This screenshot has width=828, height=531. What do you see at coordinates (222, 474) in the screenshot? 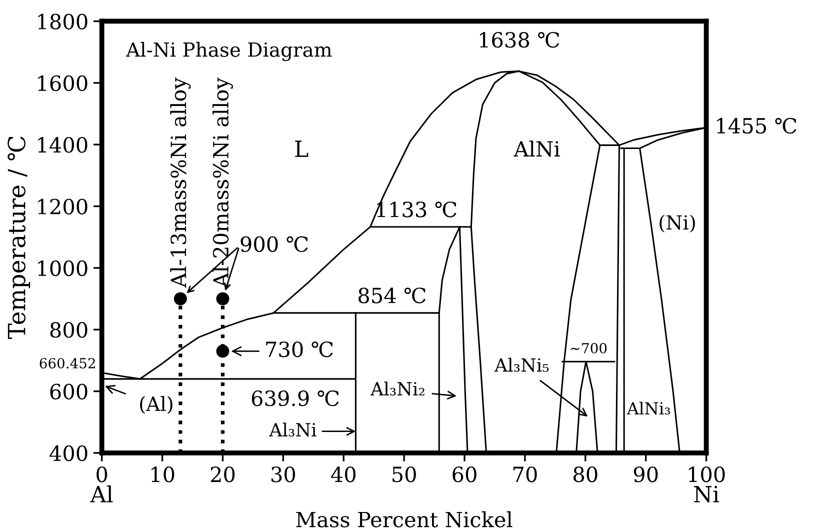
I see `x-tick-label: 20` at bounding box center [222, 474].